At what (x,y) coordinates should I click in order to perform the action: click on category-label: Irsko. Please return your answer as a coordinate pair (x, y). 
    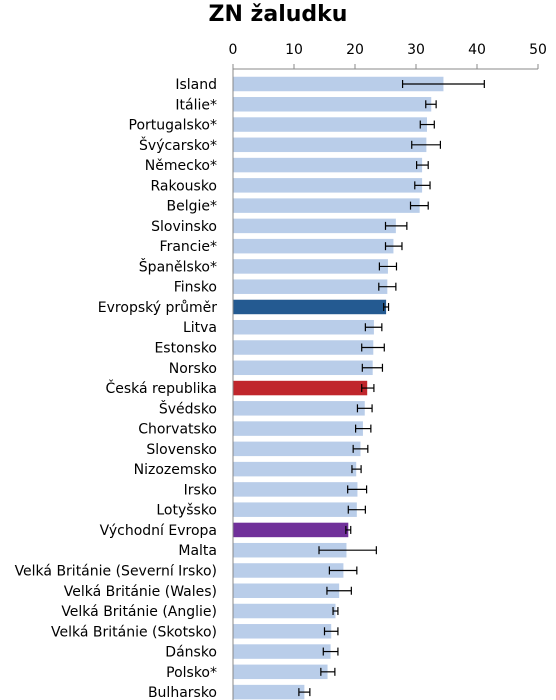
    Looking at the image, I should click on (200, 490).